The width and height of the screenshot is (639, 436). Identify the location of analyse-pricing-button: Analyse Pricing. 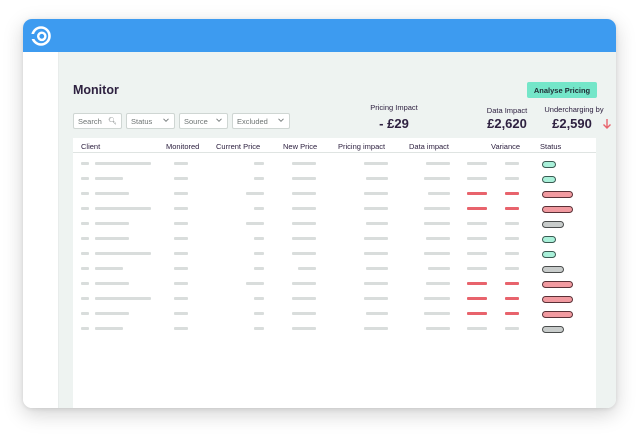
(562, 90).